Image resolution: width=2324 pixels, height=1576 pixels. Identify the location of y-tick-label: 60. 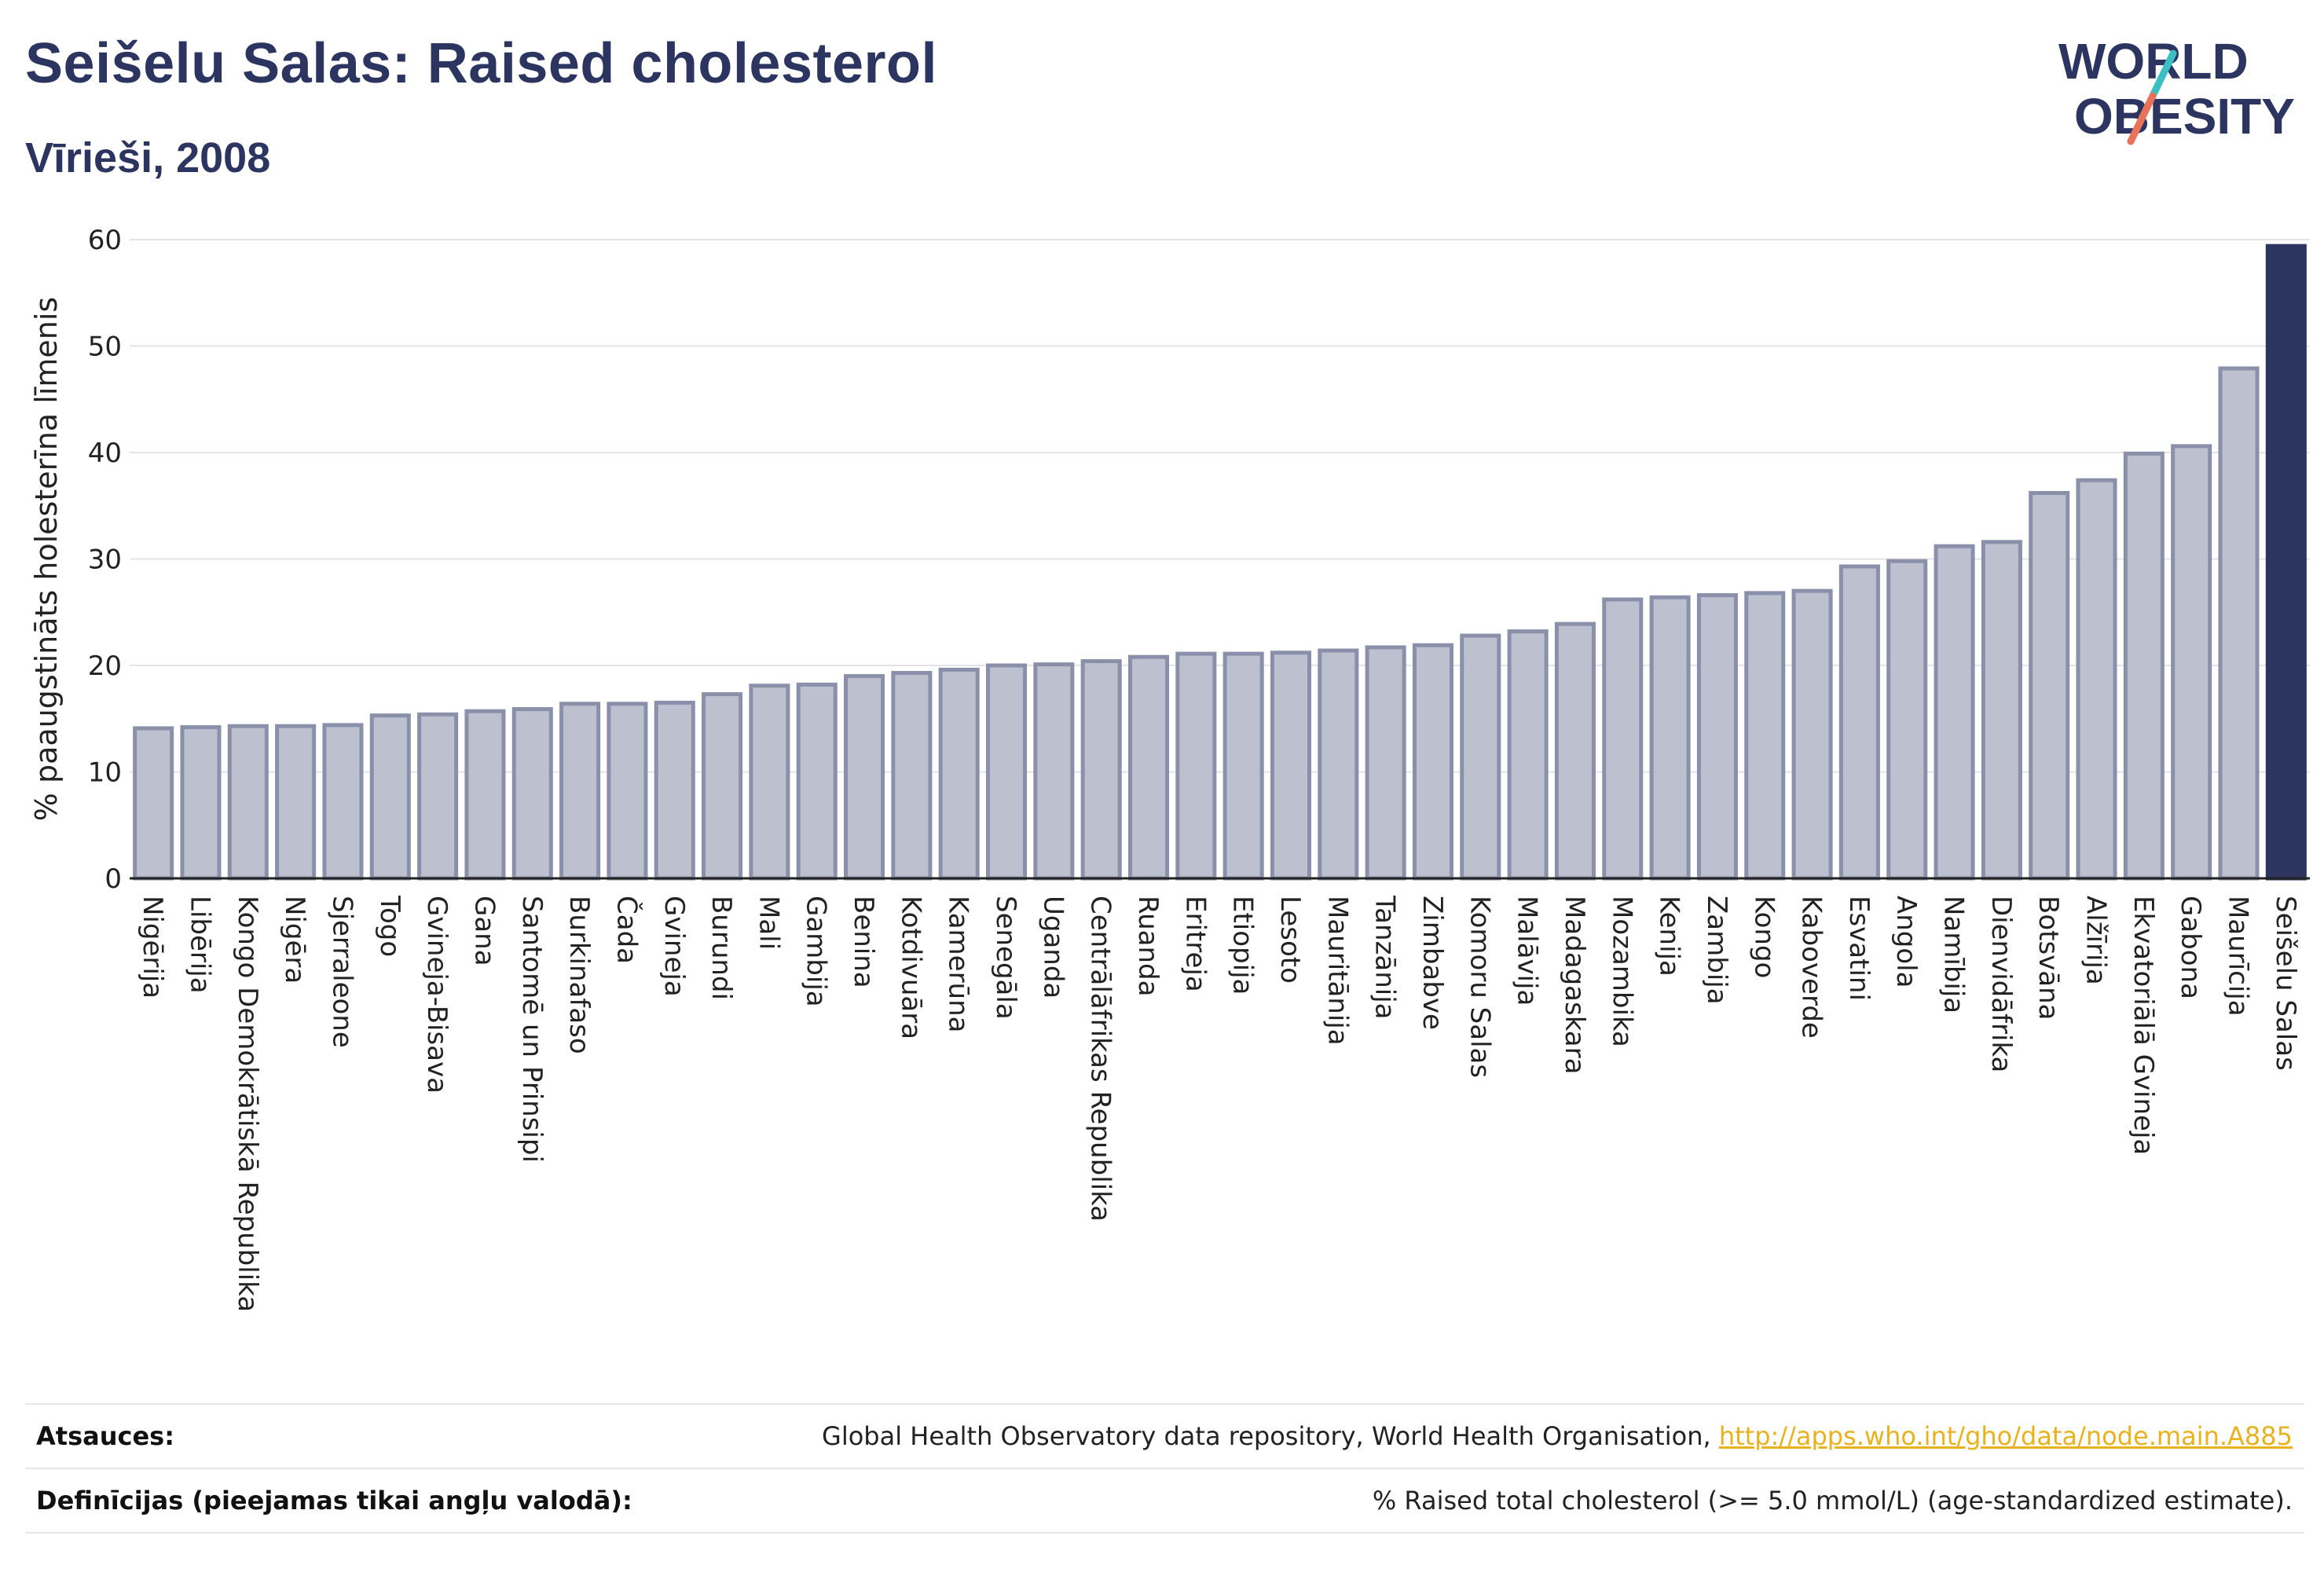
(105, 240).